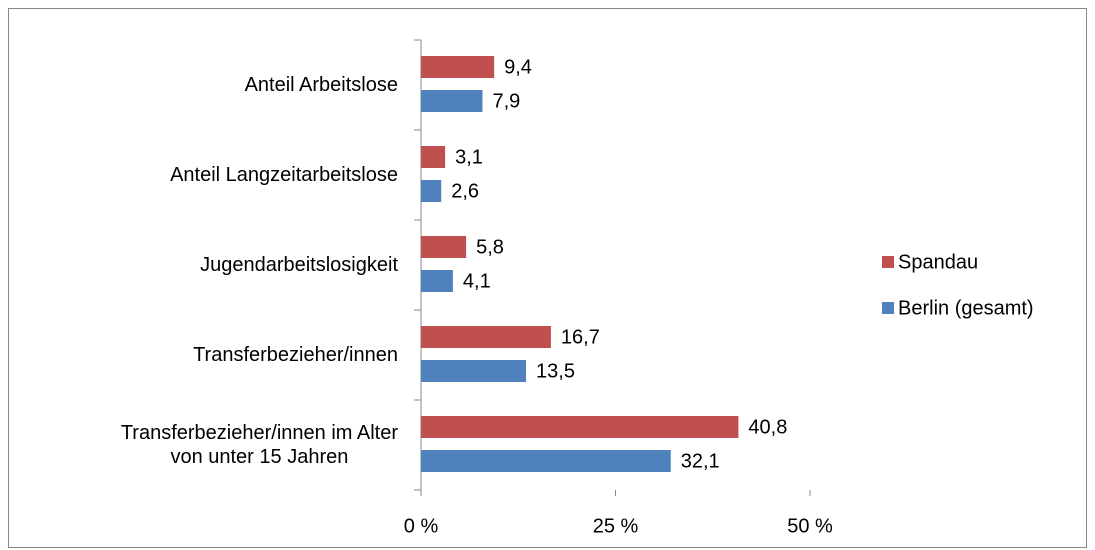 This screenshot has height=550, width=1095. What do you see at coordinates (204, 85) in the screenshot?
I see `y-tick-label: Anteil Arbeitslose` at bounding box center [204, 85].